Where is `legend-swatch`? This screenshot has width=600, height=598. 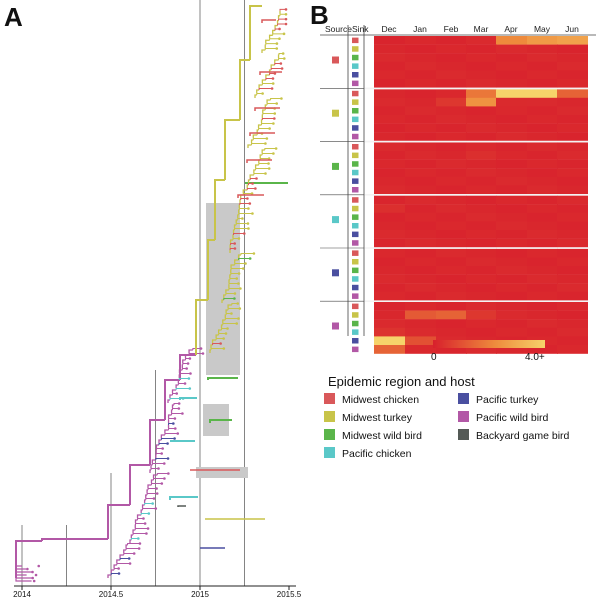
legend-swatch is located at coordinates (329, 398).